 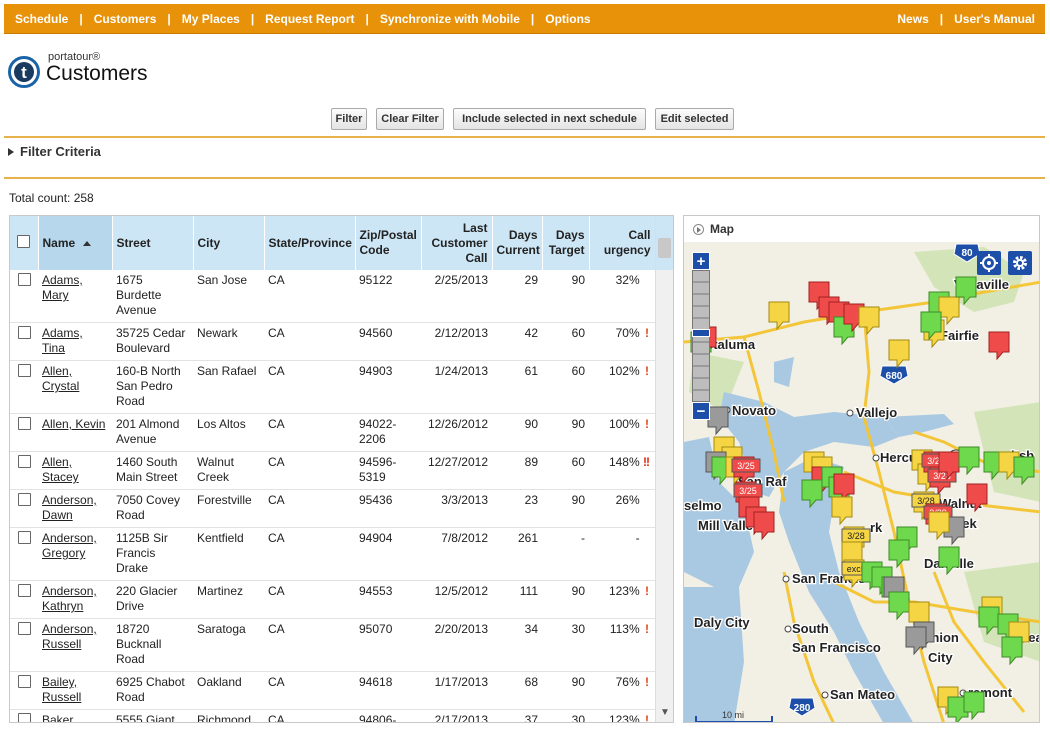 What do you see at coordinates (349, 119) in the screenshot?
I see `filter-button: Filter` at bounding box center [349, 119].